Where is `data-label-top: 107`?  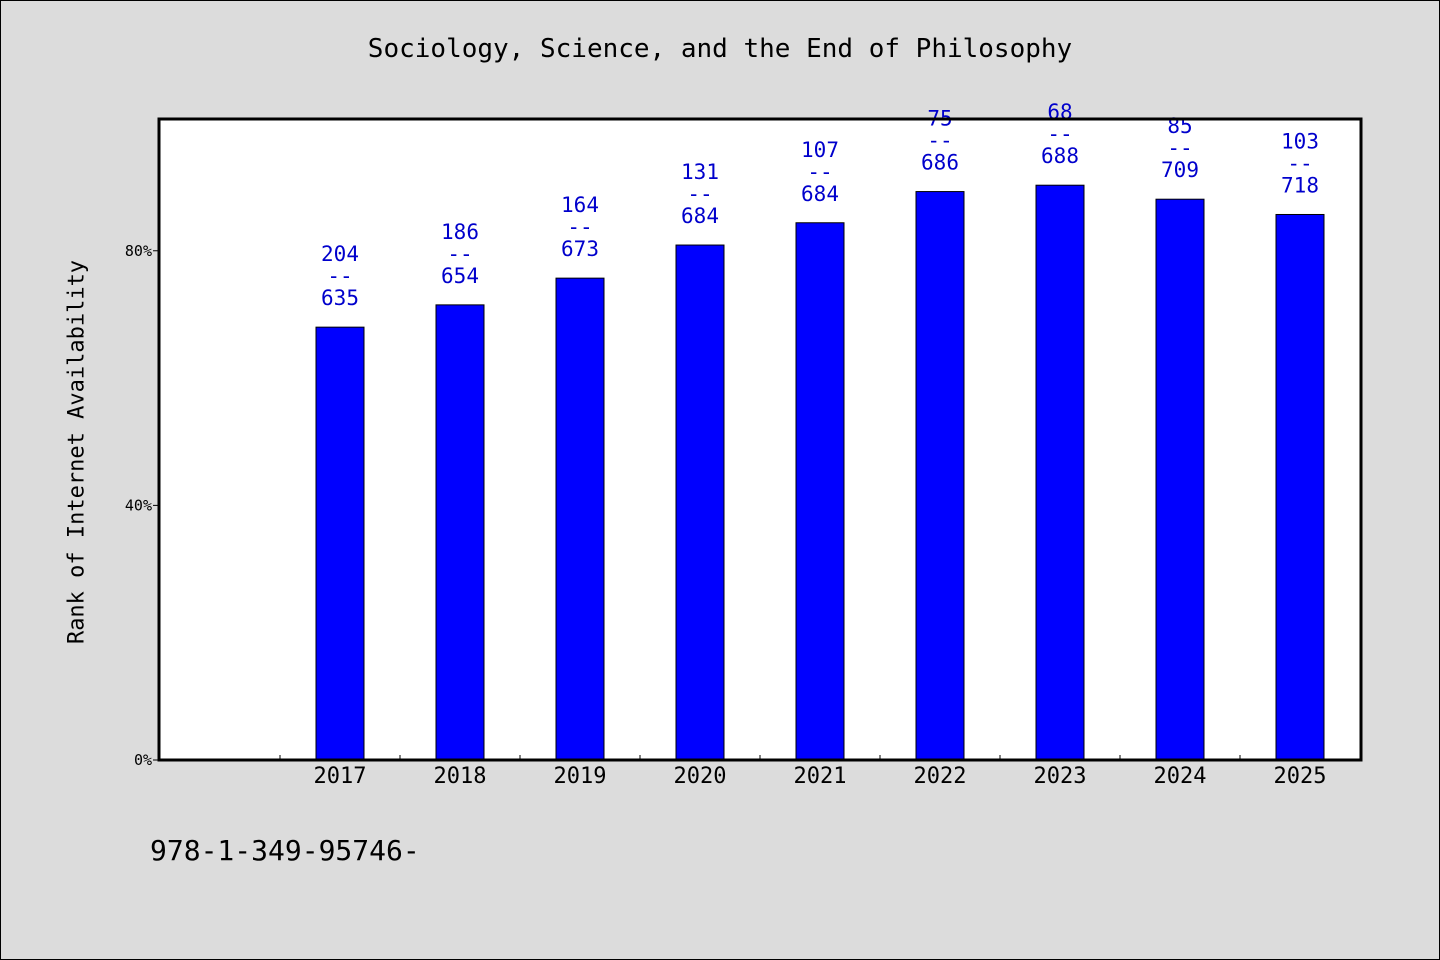
data-label-top: 107 is located at coordinates (820, 150).